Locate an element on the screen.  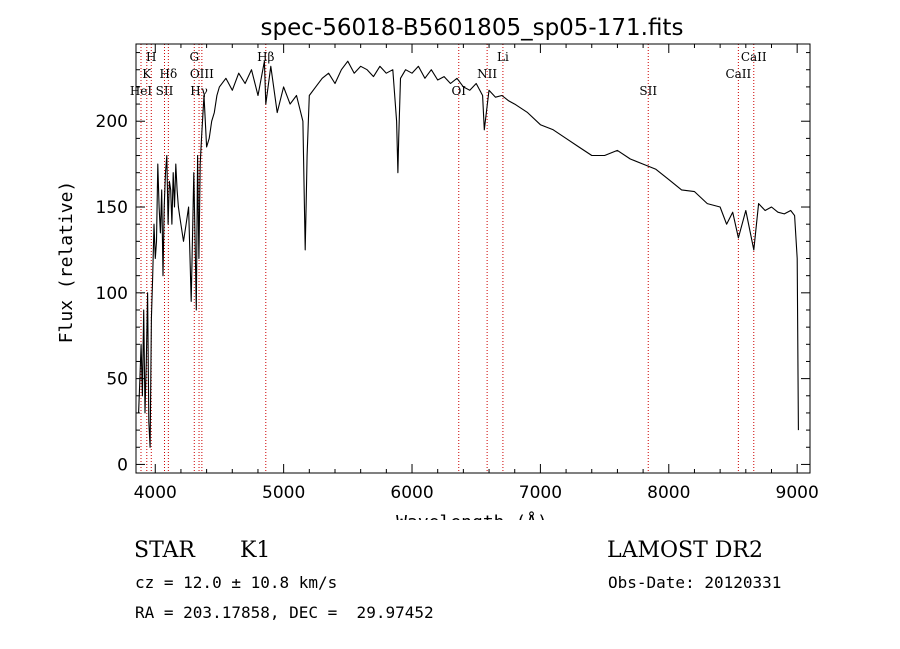
line-marker-label: HeI is located at coordinates (141, 91).